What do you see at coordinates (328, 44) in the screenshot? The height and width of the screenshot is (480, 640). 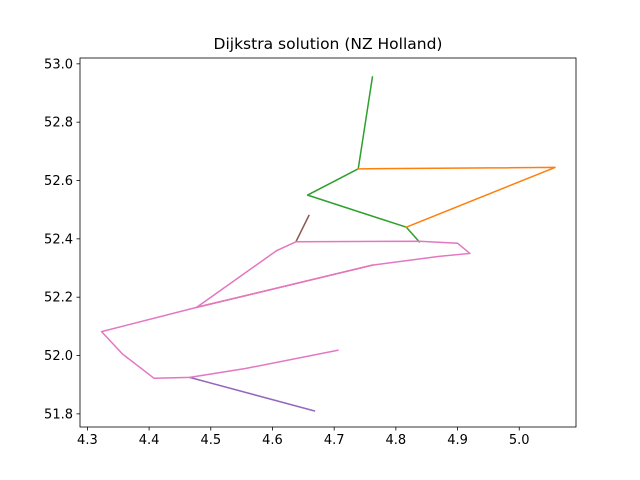 I see `chart-title: Dijkstra solution (NZ Holland)` at bounding box center [328, 44].